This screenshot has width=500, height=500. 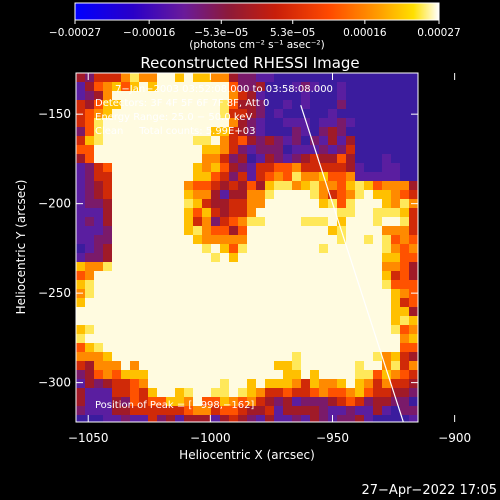 I want to click on x-tick-label: −1050, so click(x=88, y=438).